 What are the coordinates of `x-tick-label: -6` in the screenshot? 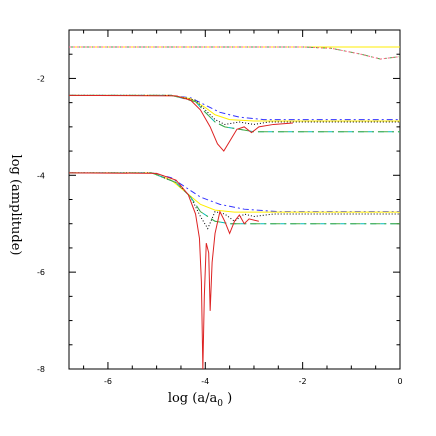 It's located at (108, 381).